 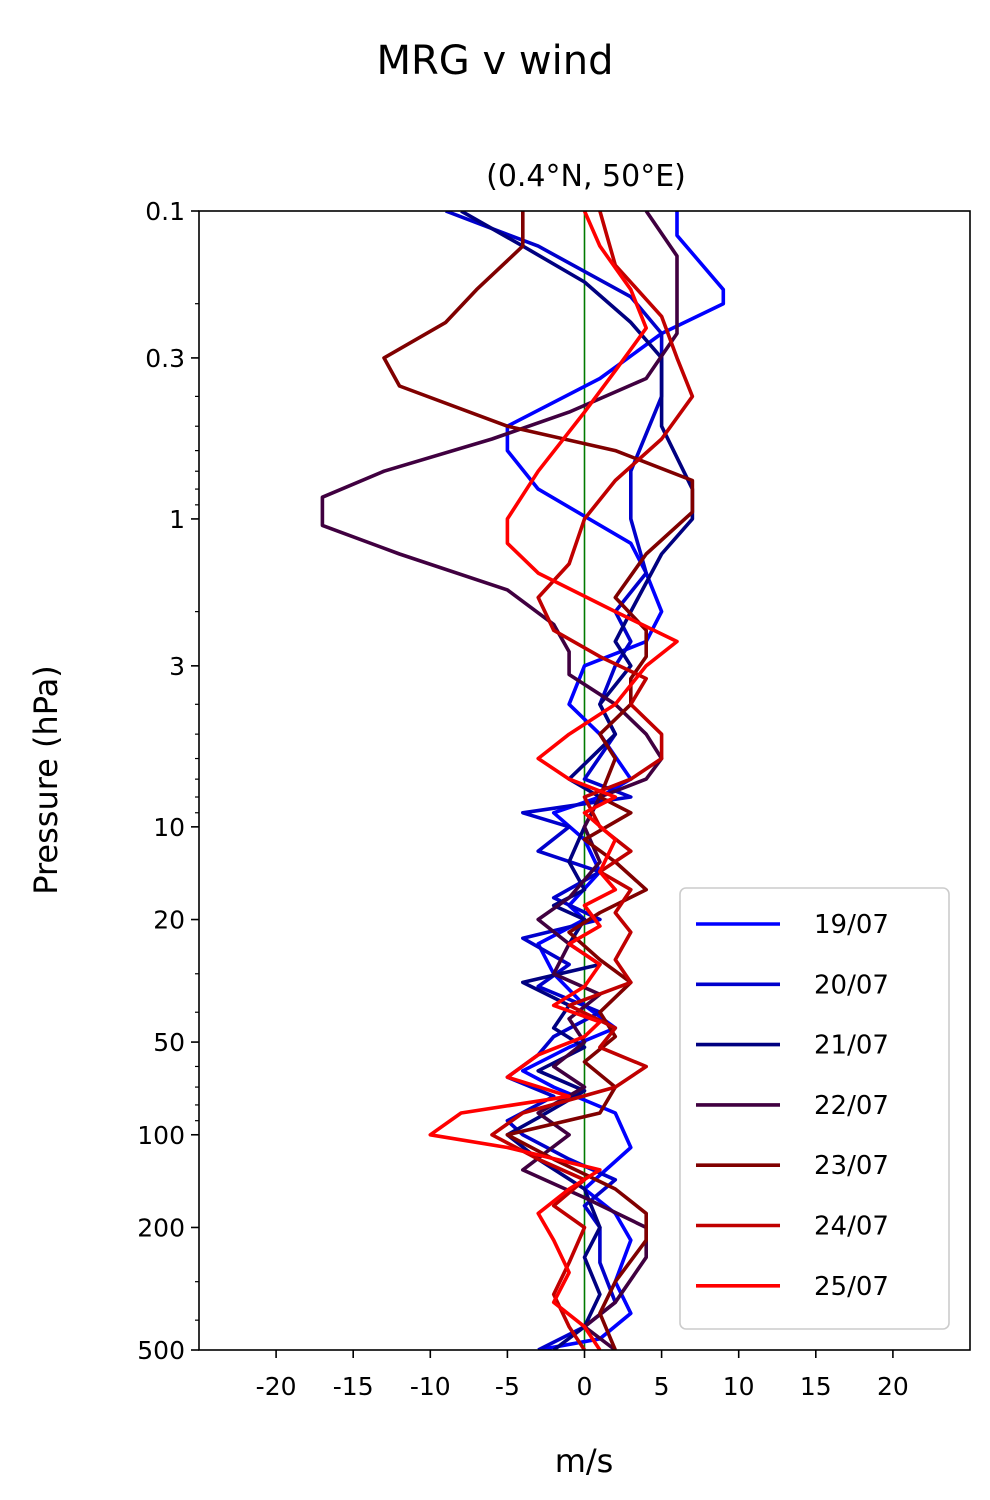 I want to click on legend-label: 20/07, so click(x=851, y=985).